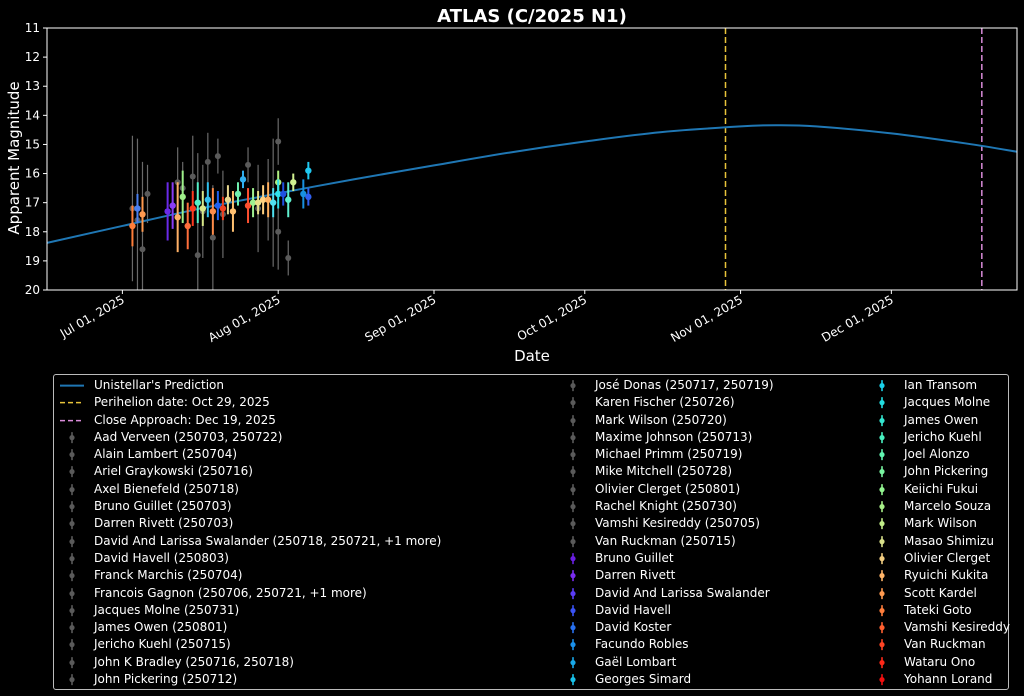  What do you see at coordinates (941, 385) in the screenshot?
I see `legend-label: Ian Transom` at bounding box center [941, 385].